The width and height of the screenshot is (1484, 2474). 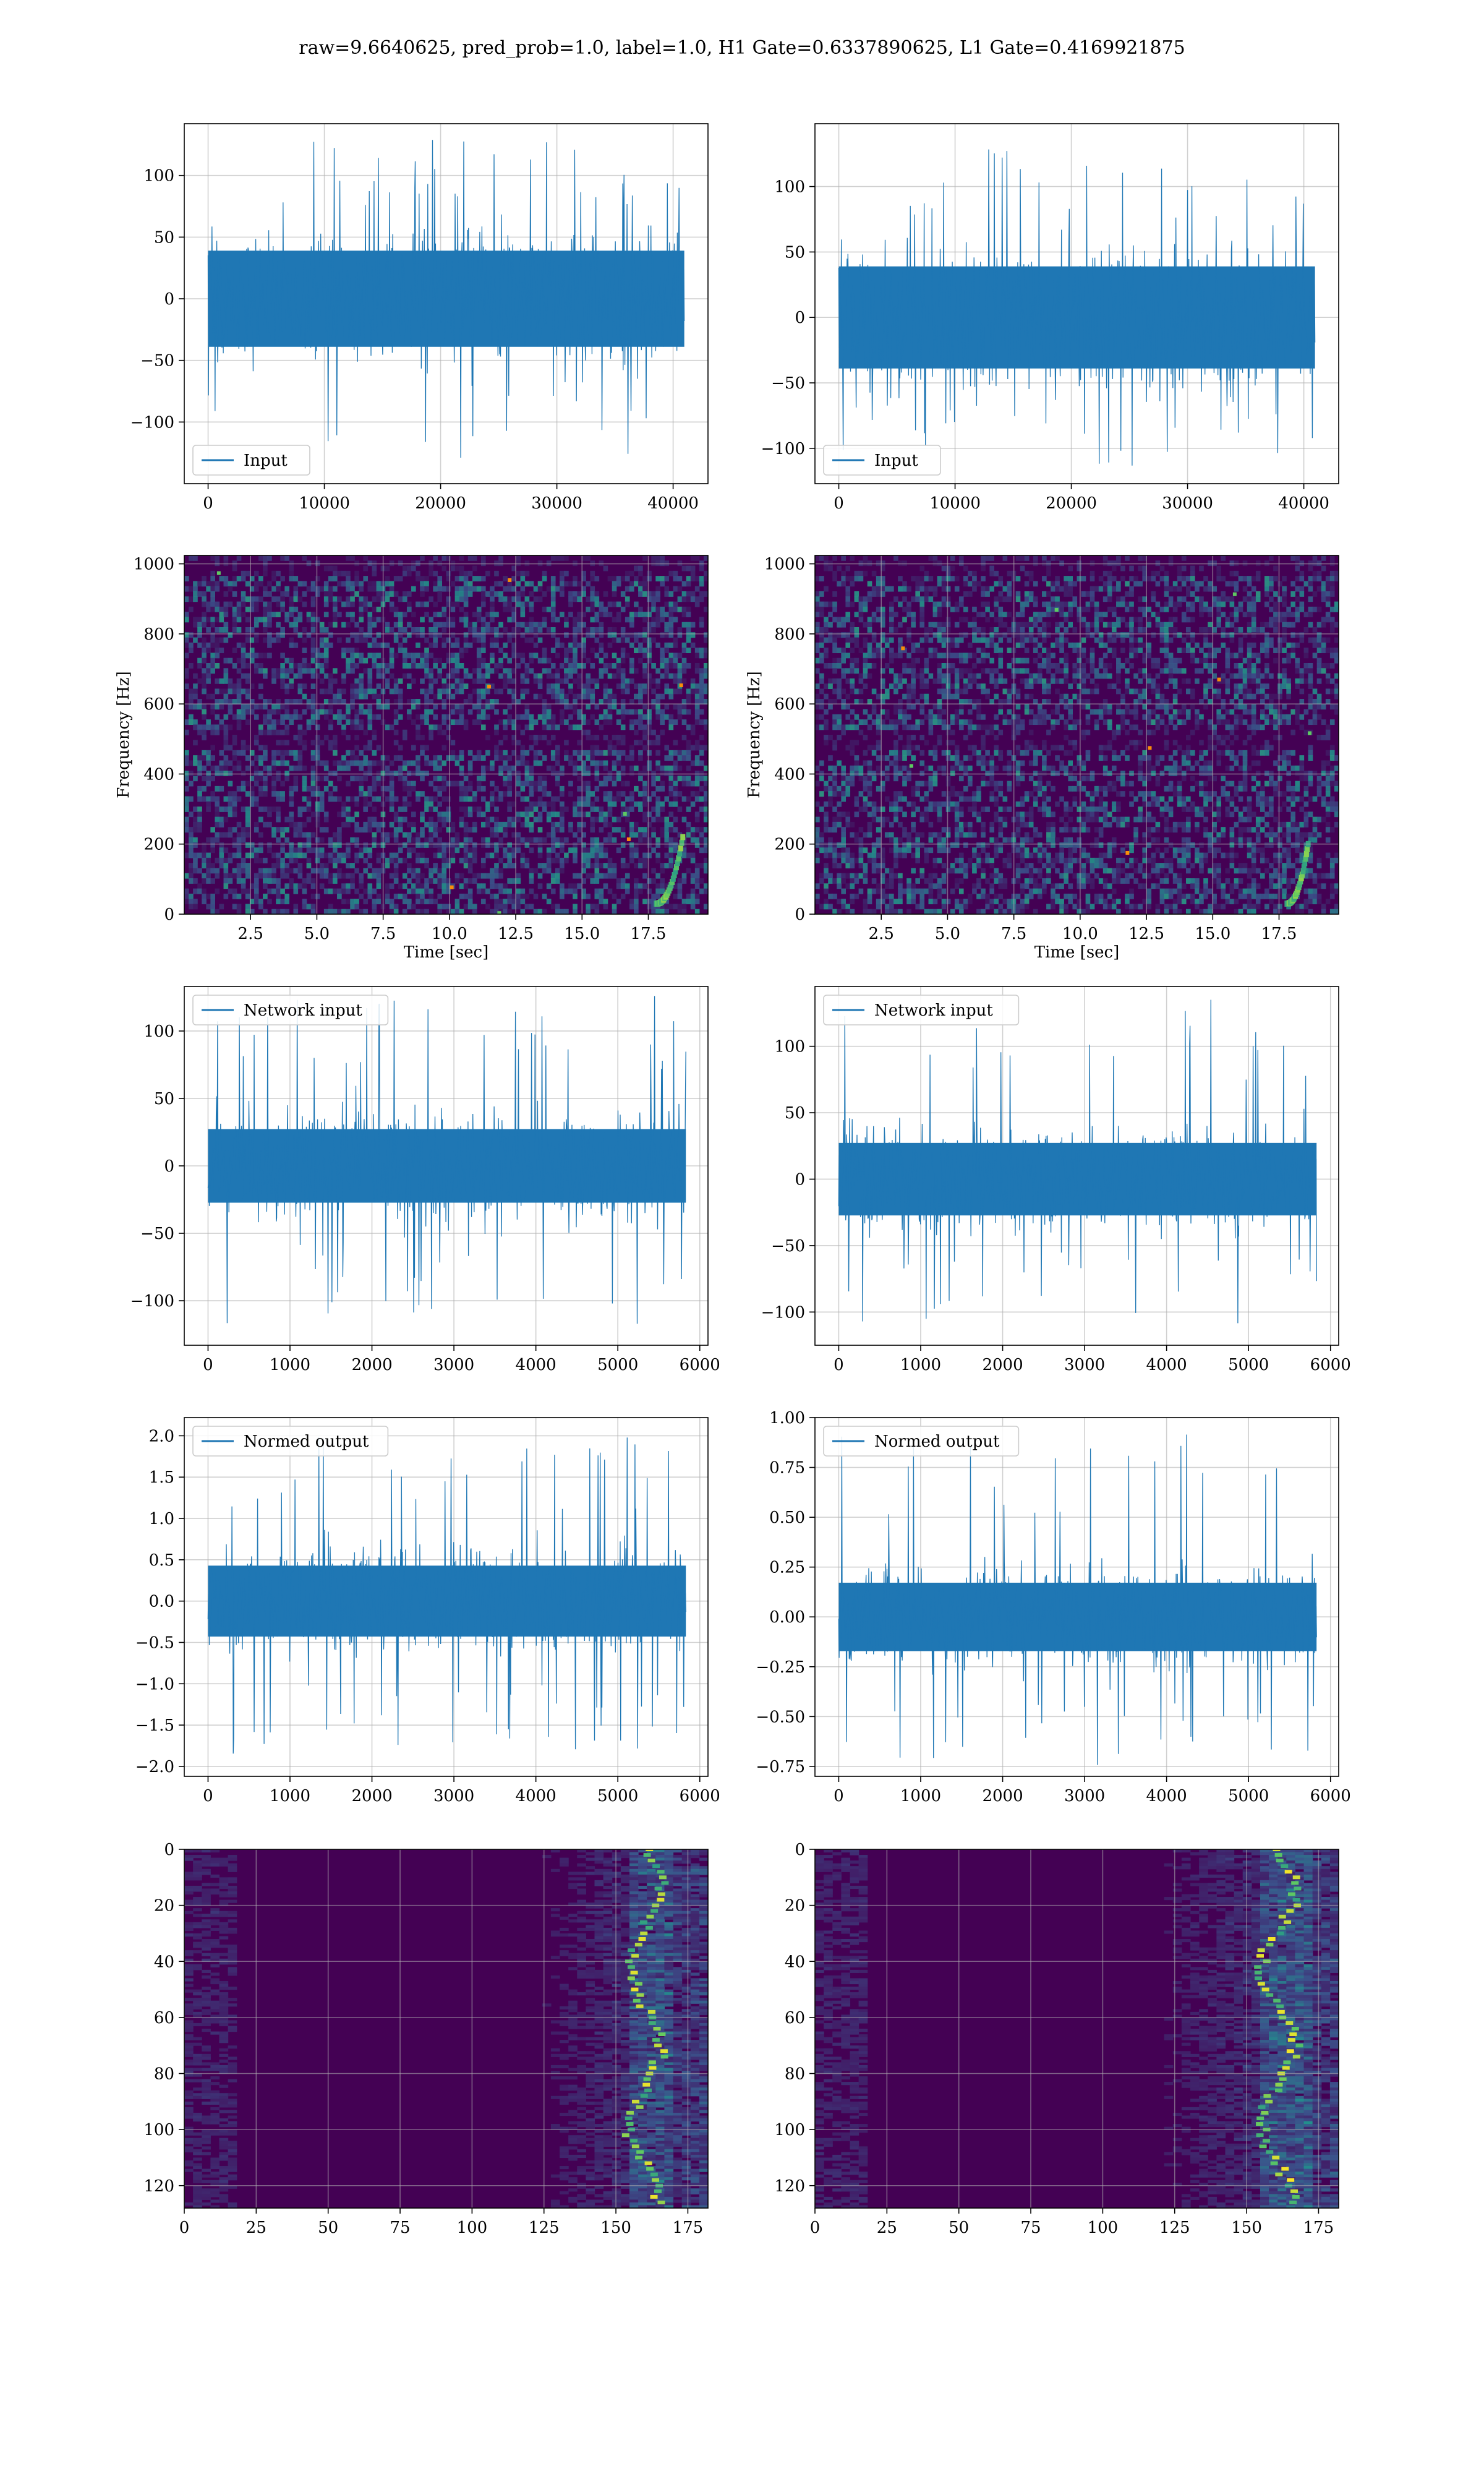 What do you see at coordinates (154, 1644) in the screenshot?
I see `y-tick-label: −0.5` at bounding box center [154, 1644].